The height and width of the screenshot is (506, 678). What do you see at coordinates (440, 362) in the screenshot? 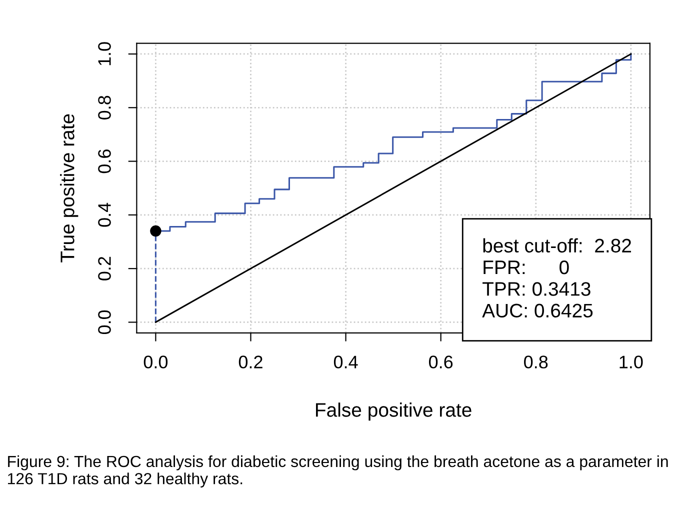
I see `x-tick-label: 0.6` at bounding box center [440, 362].